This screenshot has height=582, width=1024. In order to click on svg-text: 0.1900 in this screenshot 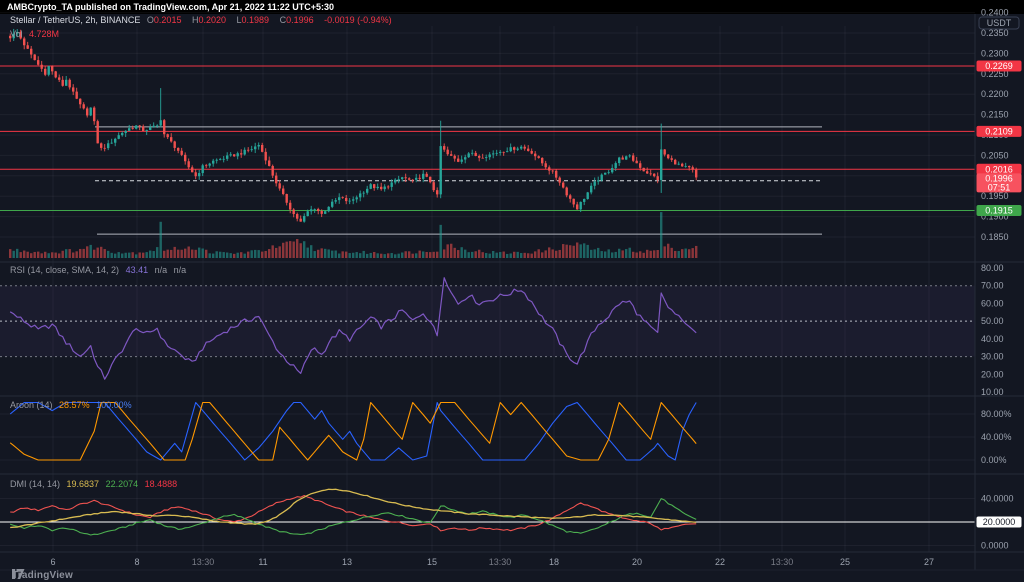, I will do `click(995, 217)`.